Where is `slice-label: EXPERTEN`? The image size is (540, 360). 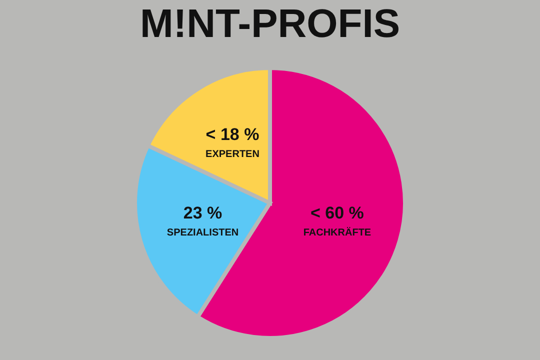 slice-label: EXPERTEN is located at coordinates (233, 154).